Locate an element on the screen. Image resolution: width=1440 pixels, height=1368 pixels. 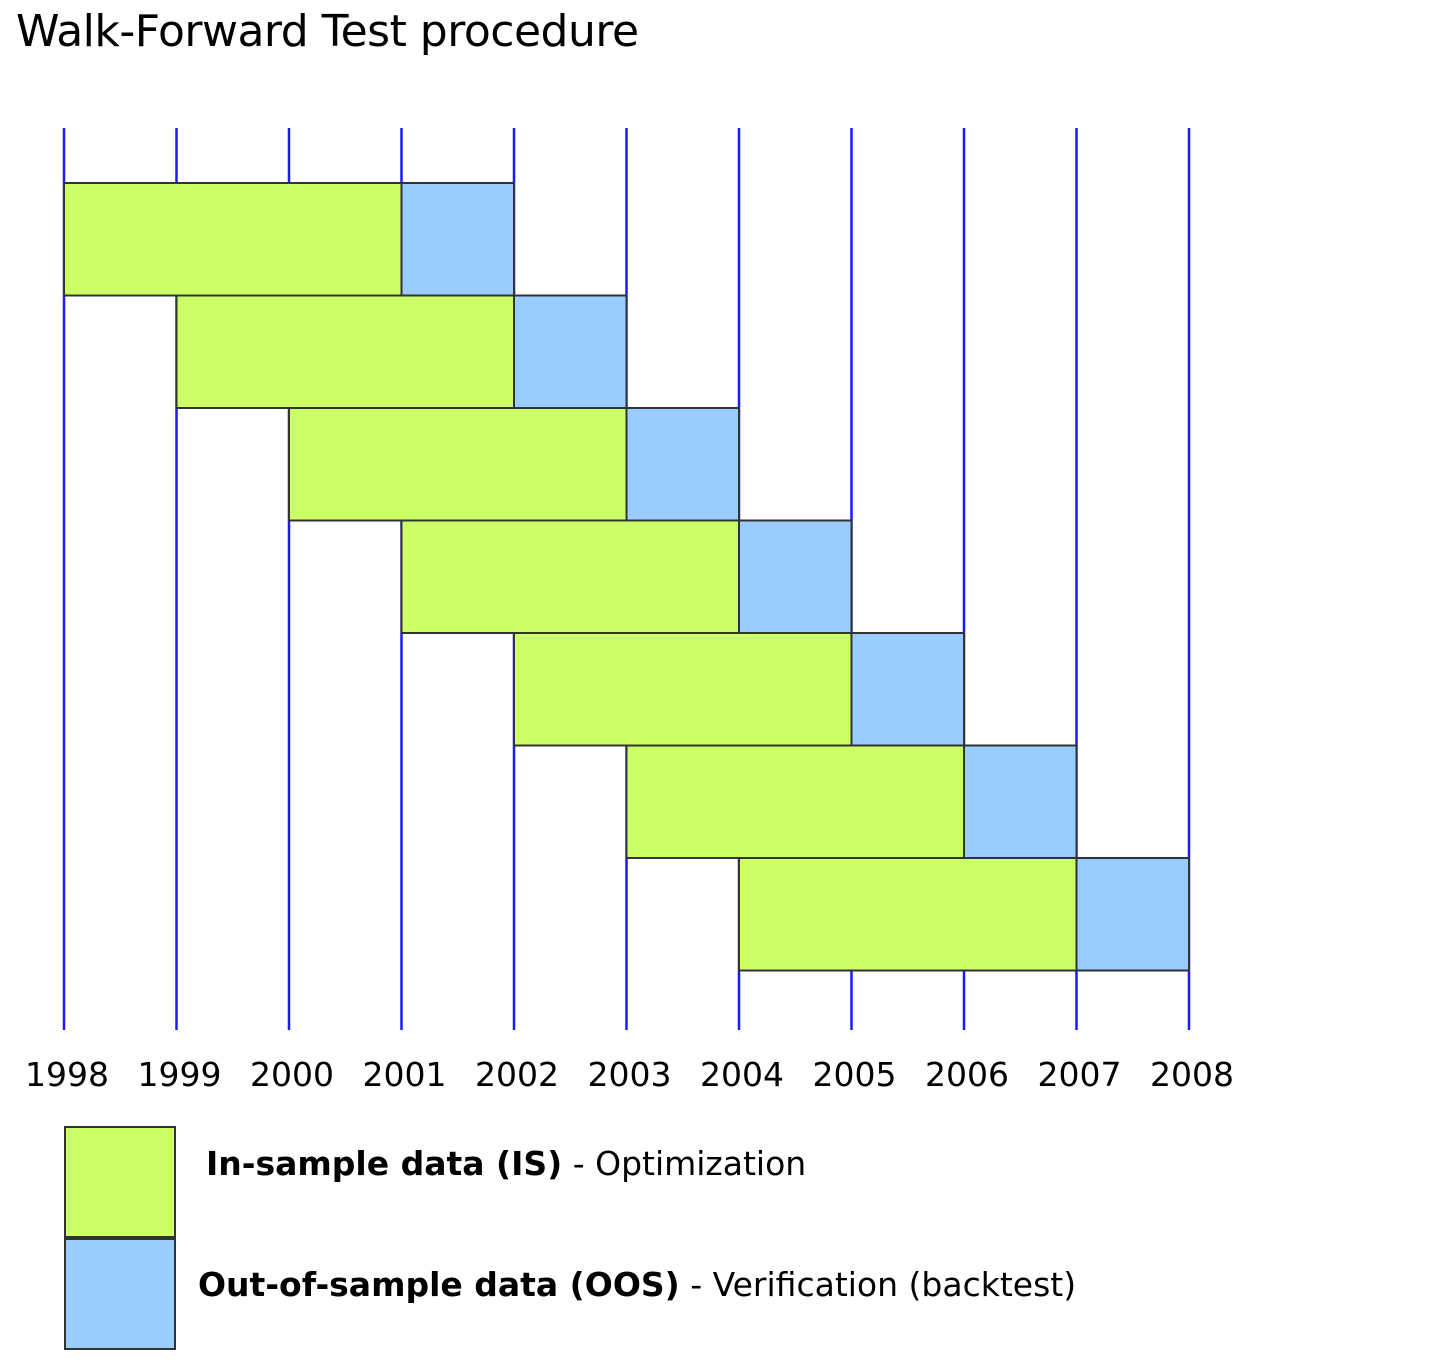
legend-out-of-sample-swatch is located at coordinates (120, 1294).